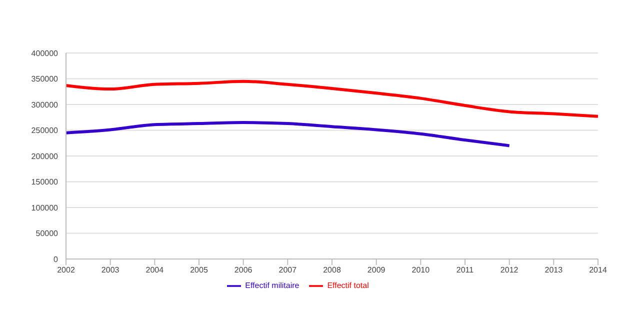 This screenshot has width=640, height=335. What do you see at coordinates (421, 270) in the screenshot?
I see `x-tick-label: 2010` at bounding box center [421, 270].